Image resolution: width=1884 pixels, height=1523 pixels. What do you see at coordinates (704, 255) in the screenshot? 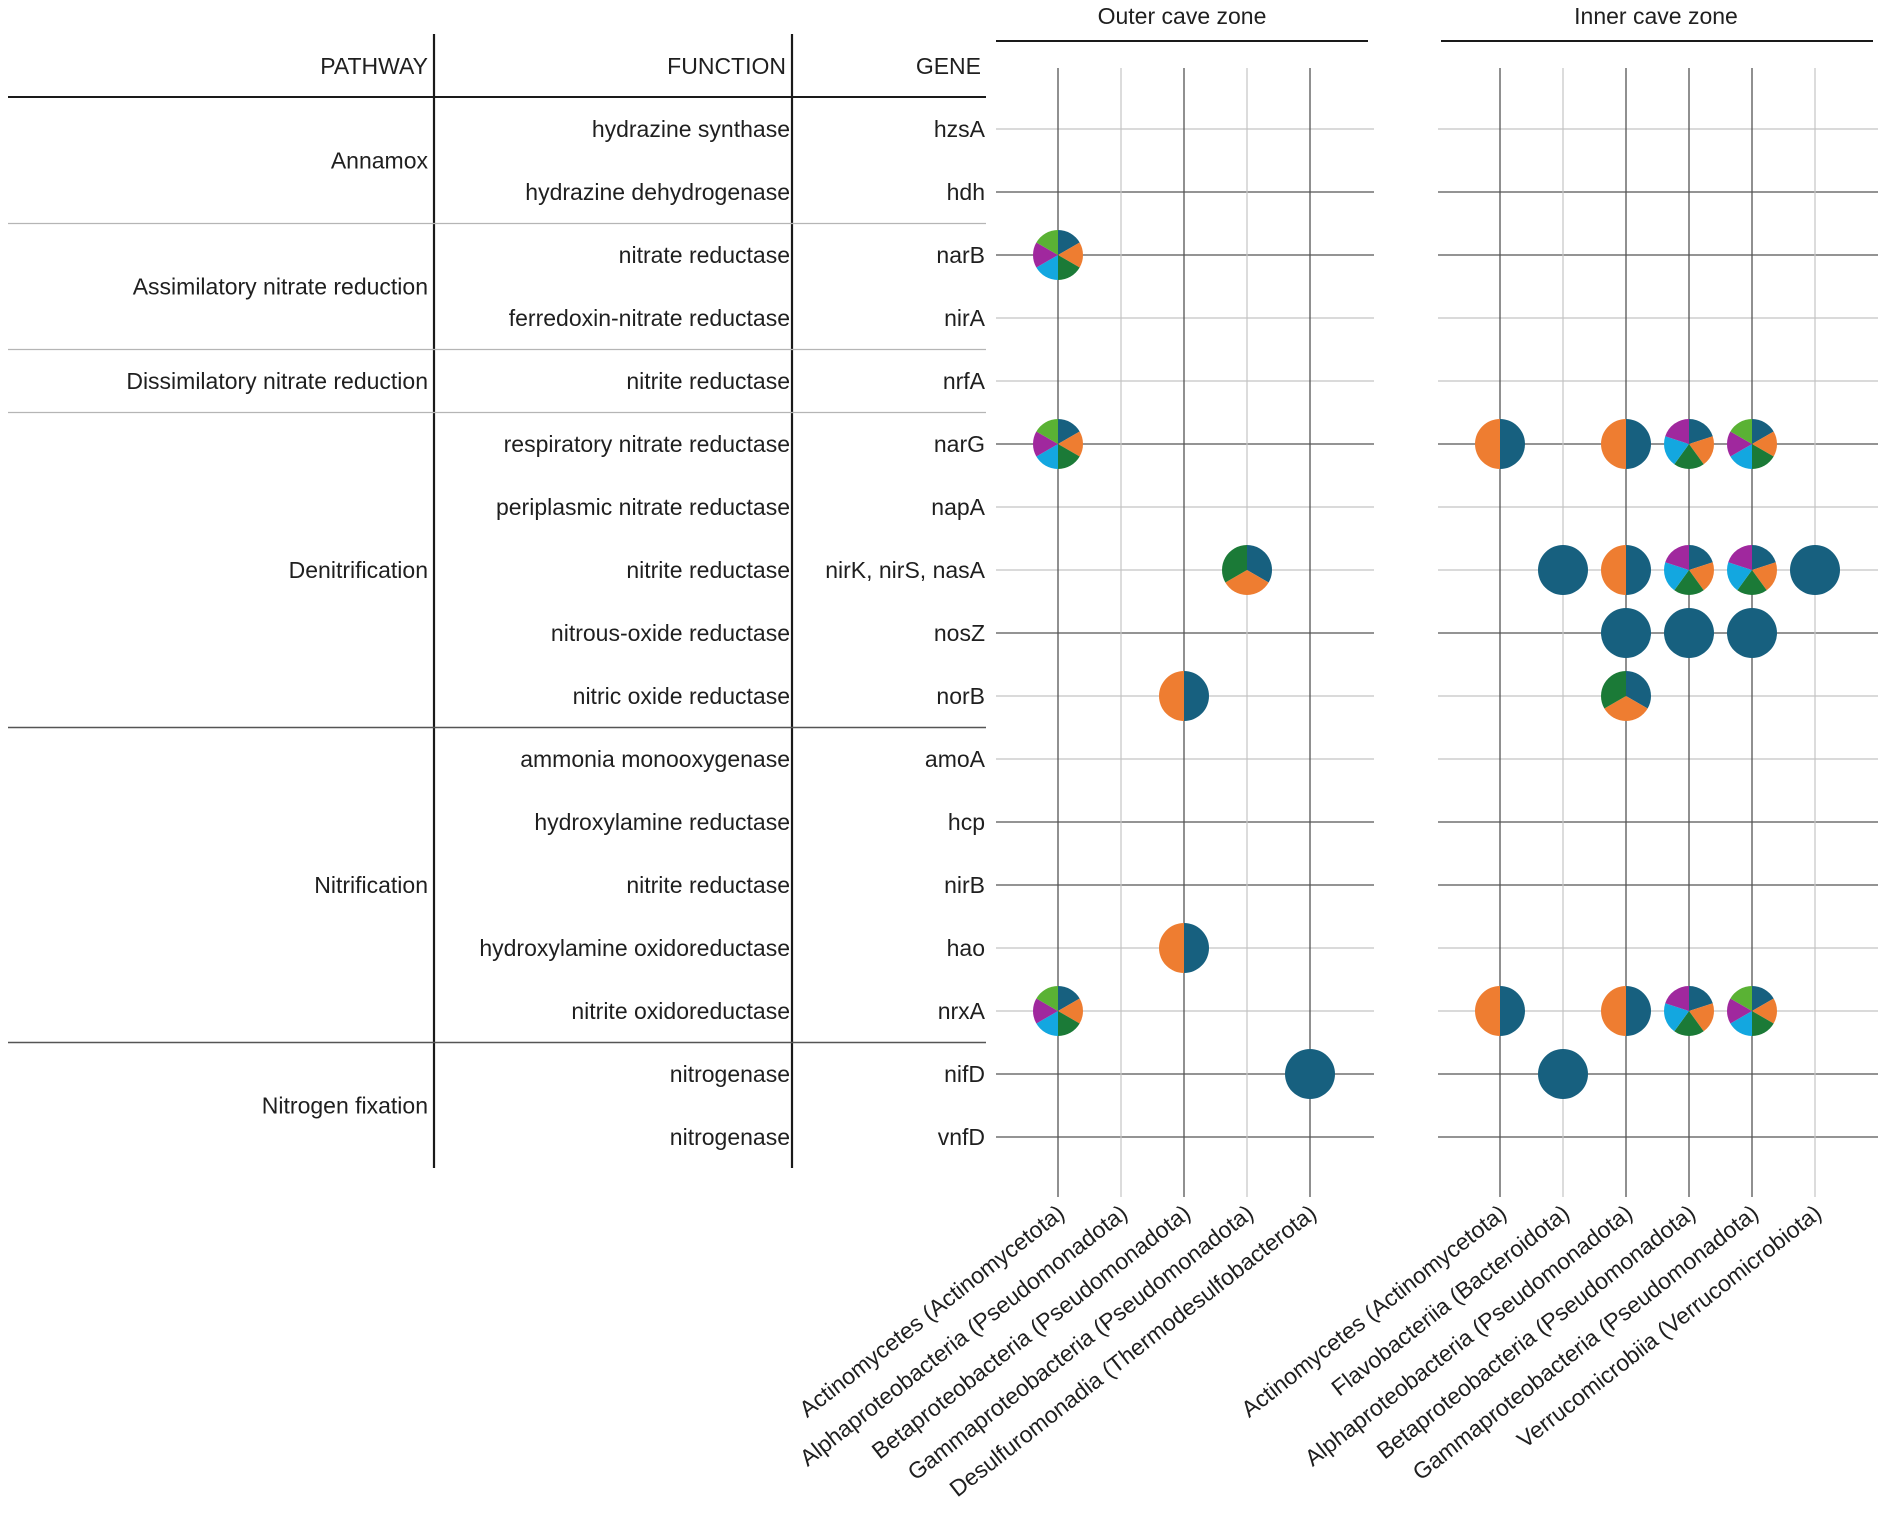
I see `function-label: nitrate reductase` at bounding box center [704, 255].